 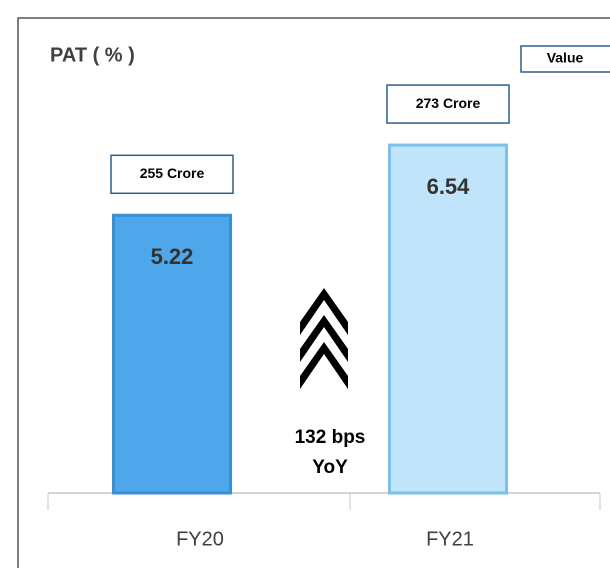 I want to click on up-chevrons, so click(x=324, y=338).